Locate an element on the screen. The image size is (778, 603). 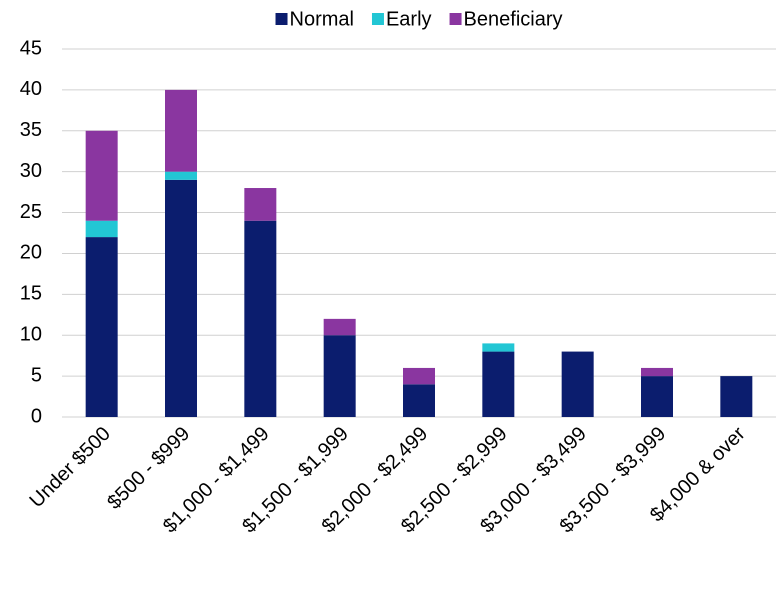
y-tick-label: 35 is located at coordinates (31, 130).